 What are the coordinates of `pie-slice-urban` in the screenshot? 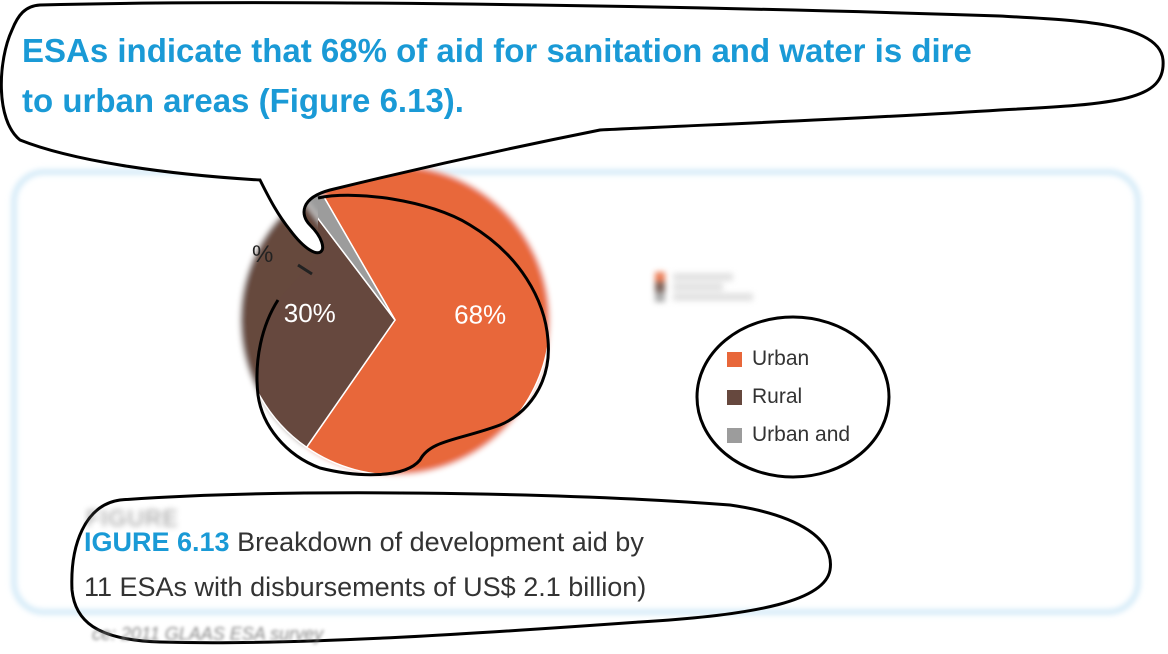 It's located at (427, 335).